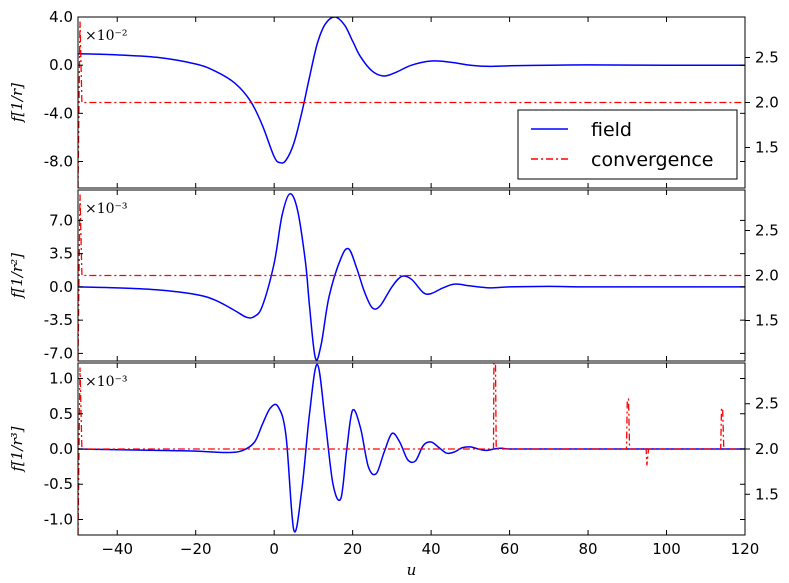 The image size is (789, 583). Describe the element at coordinates (352, 549) in the screenshot. I see `x-tick-label: 20` at that location.